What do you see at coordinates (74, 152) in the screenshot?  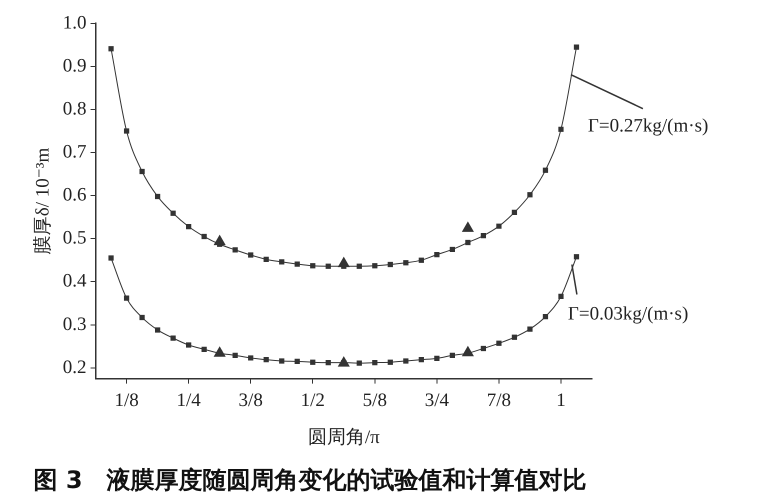 I see `y-tick-label: 0.7` at bounding box center [74, 152].